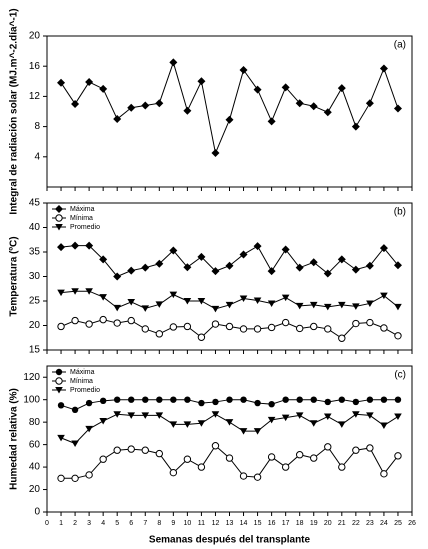 This screenshot has width=428, height=549. Describe the element at coordinates (14, 276) in the screenshot. I see `y-axis-label: Temperatura (ºC)` at that location.